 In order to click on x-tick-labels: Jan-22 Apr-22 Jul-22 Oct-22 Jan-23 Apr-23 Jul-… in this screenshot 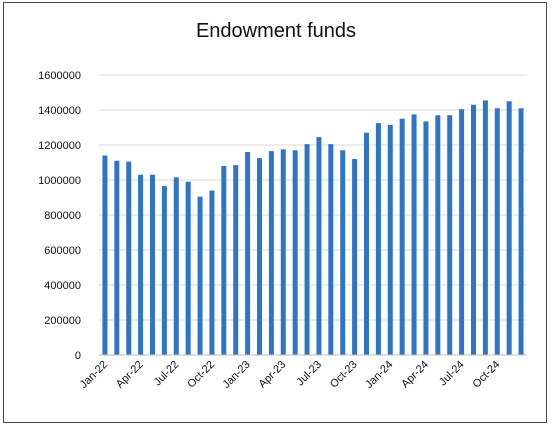, I will do `click(290, 375)`.